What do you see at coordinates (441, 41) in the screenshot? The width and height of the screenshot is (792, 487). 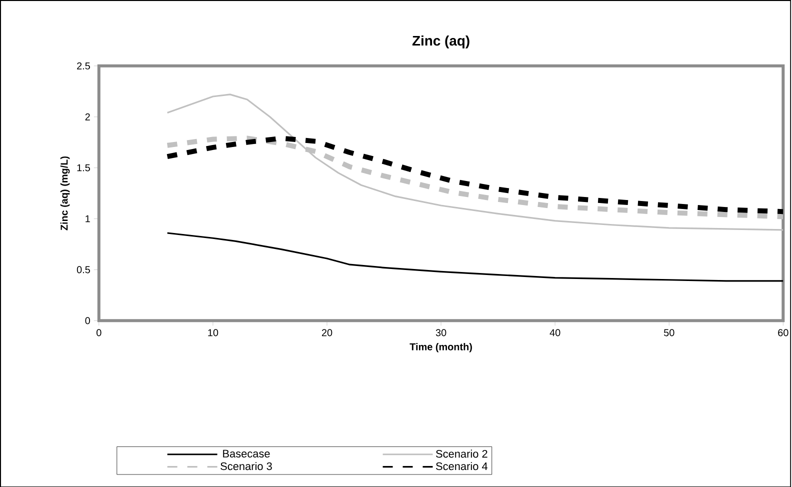 I see `chart-title: Zinc (aq)` at bounding box center [441, 41].